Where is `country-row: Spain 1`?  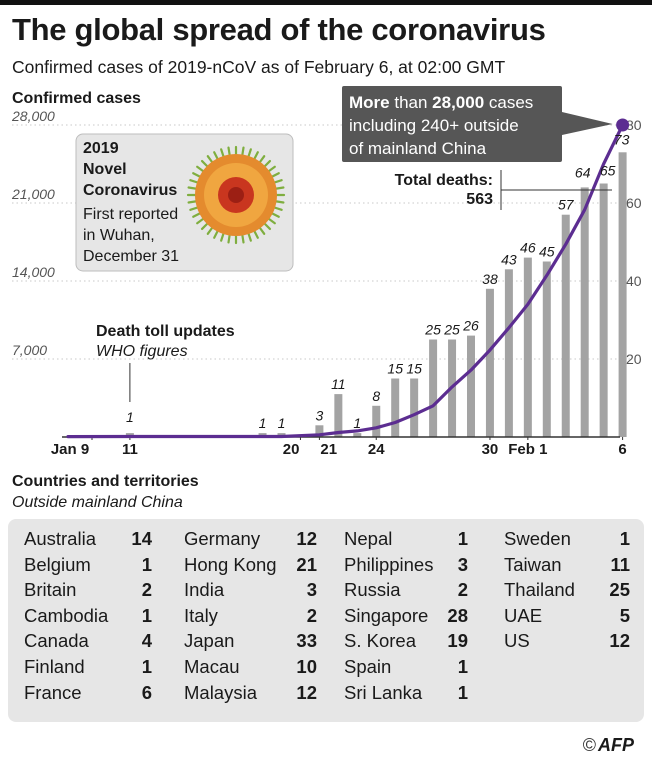
country-row: Spain 1 is located at coordinates (406, 668).